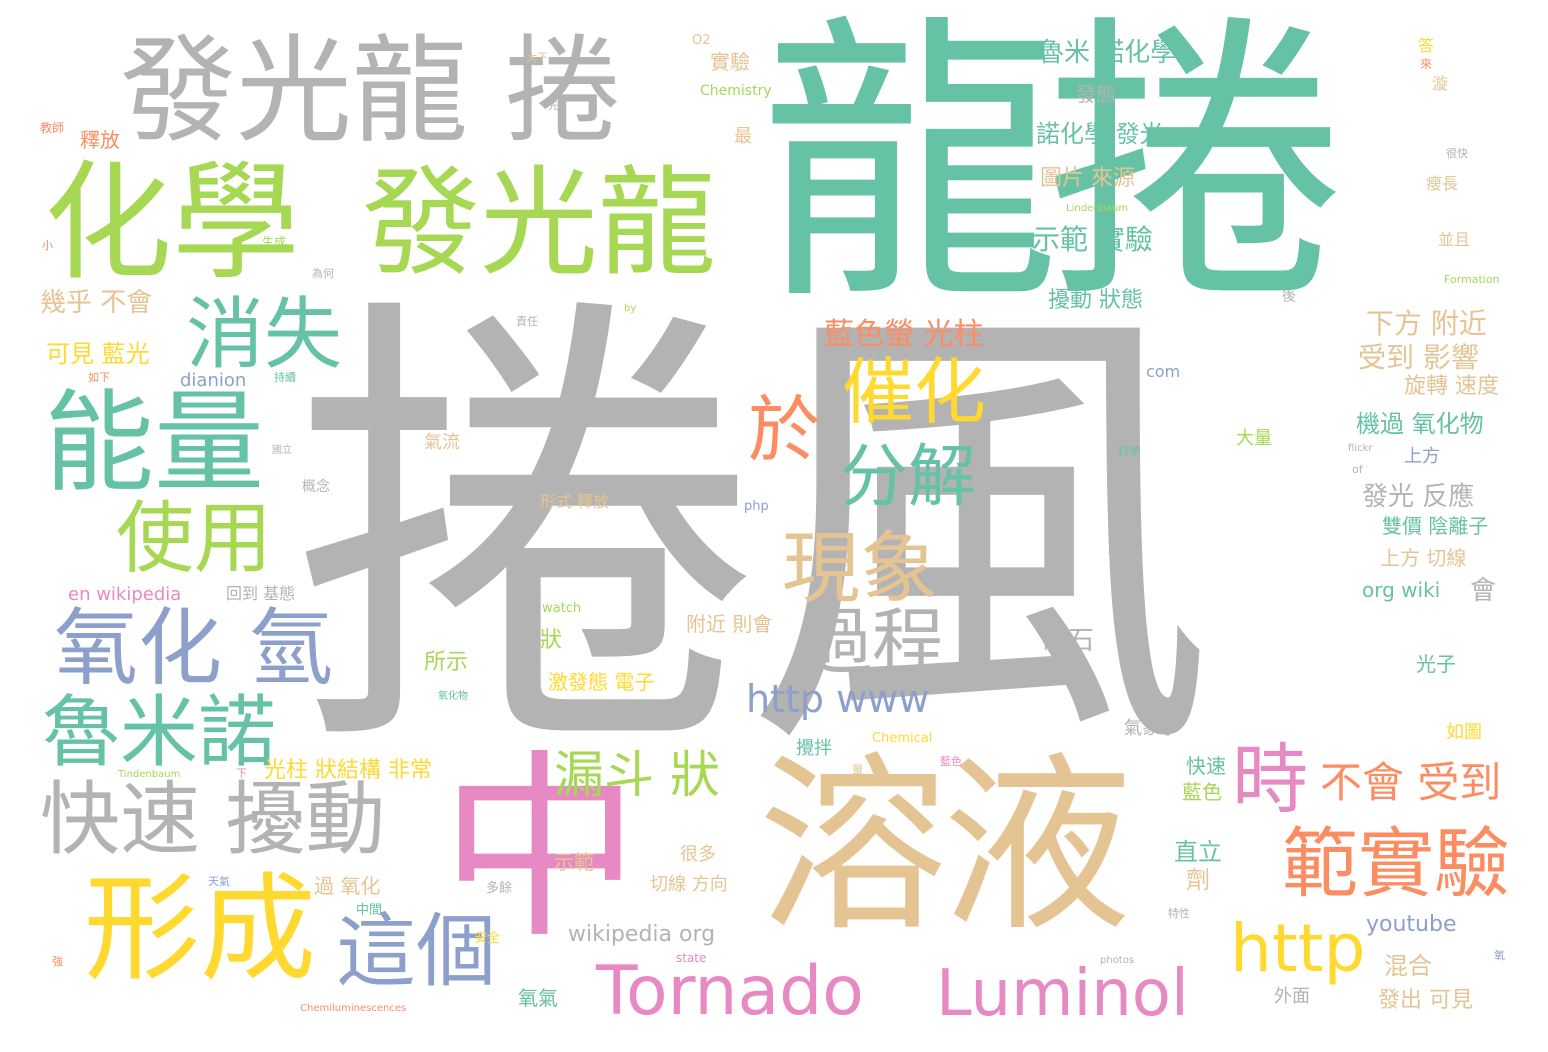 Image resolution: width=1548 pixels, height=1052 pixels. Describe the element at coordinates (540, 849) in the screenshot. I see `word-zhong: 中` at that location.